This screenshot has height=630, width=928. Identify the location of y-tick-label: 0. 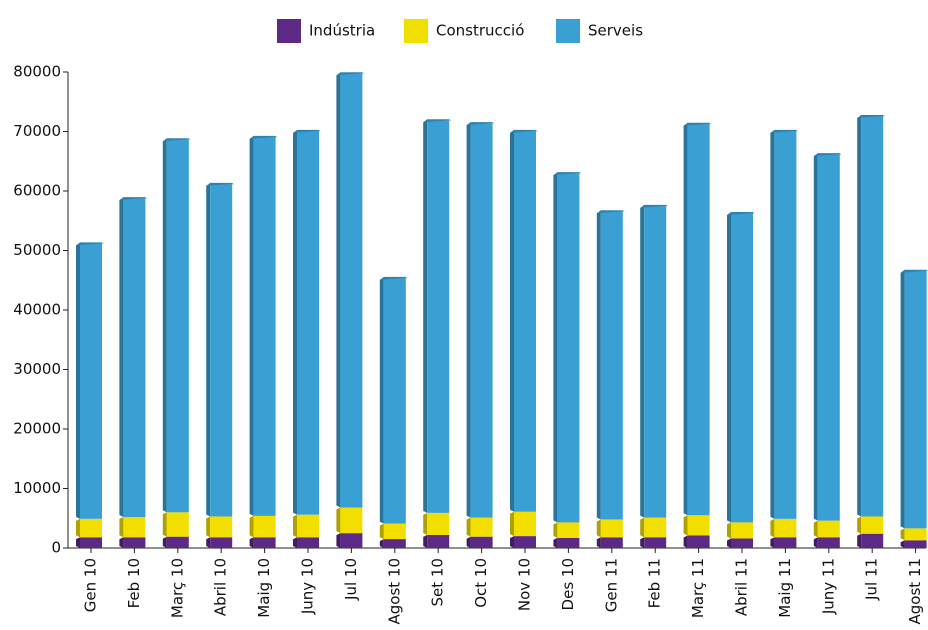
(56, 548).